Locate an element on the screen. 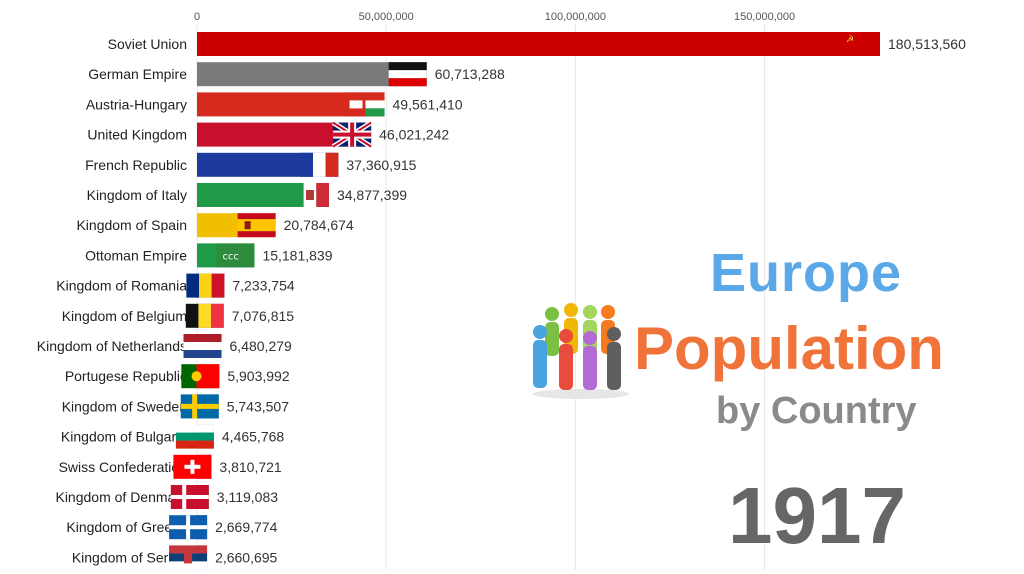  category-label: Kingdom of Netherlands is located at coordinates (112, 346).